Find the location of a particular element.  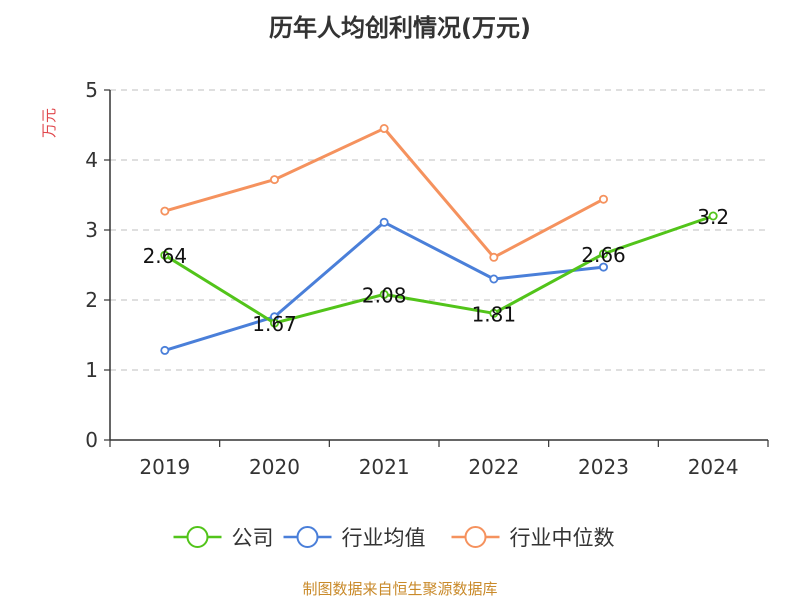

data-label-2019: 2.64 is located at coordinates (165, 256).